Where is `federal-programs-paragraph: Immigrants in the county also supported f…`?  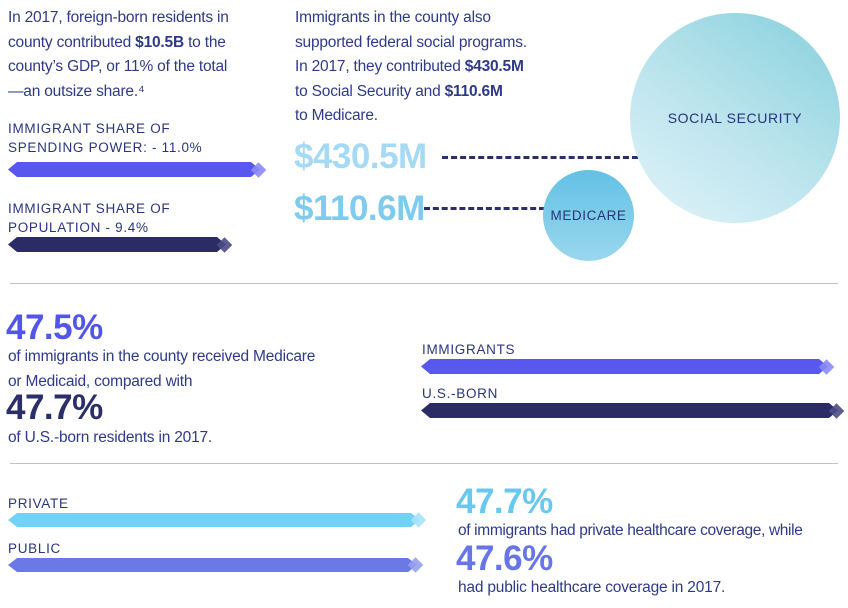 federal-programs-paragraph: Immigrants in the county also supported f… is located at coordinates (411, 66).